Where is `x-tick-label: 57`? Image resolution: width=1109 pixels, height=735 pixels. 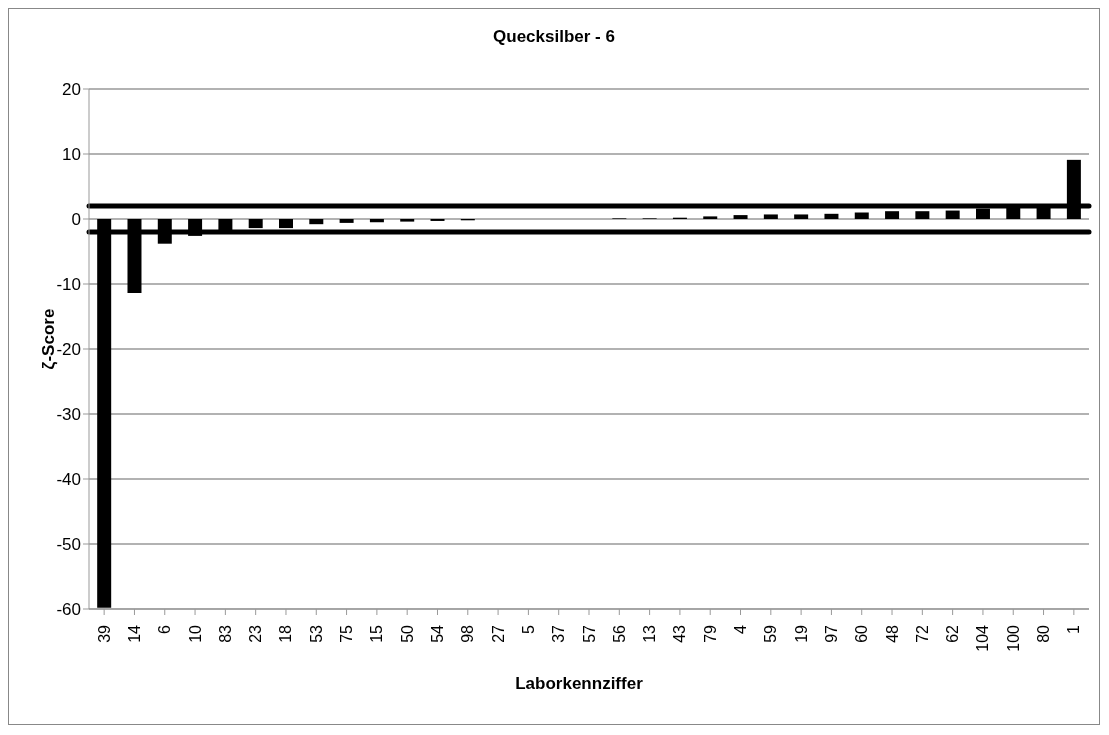 x-tick-label: 57 is located at coordinates (589, 633).